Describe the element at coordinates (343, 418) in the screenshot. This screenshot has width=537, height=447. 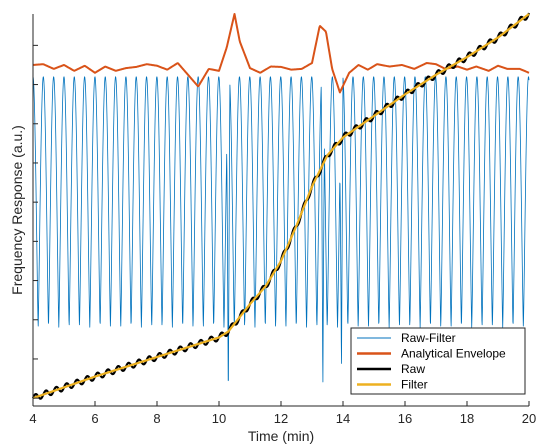
I see `x-tick-label: 14` at that location.